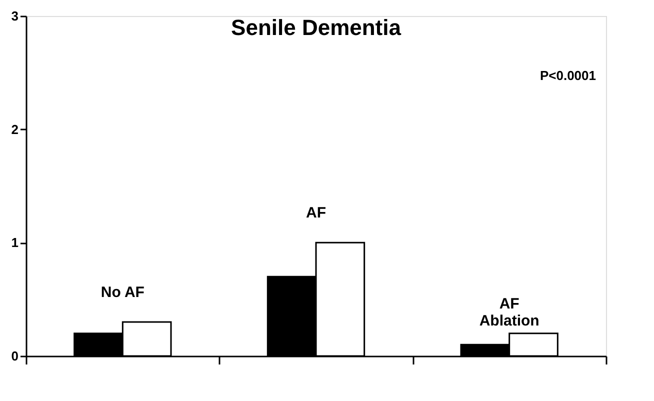  What do you see at coordinates (568, 75) in the screenshot?
I see `annotation: P<0.0001` at bounding box center [568, 75].